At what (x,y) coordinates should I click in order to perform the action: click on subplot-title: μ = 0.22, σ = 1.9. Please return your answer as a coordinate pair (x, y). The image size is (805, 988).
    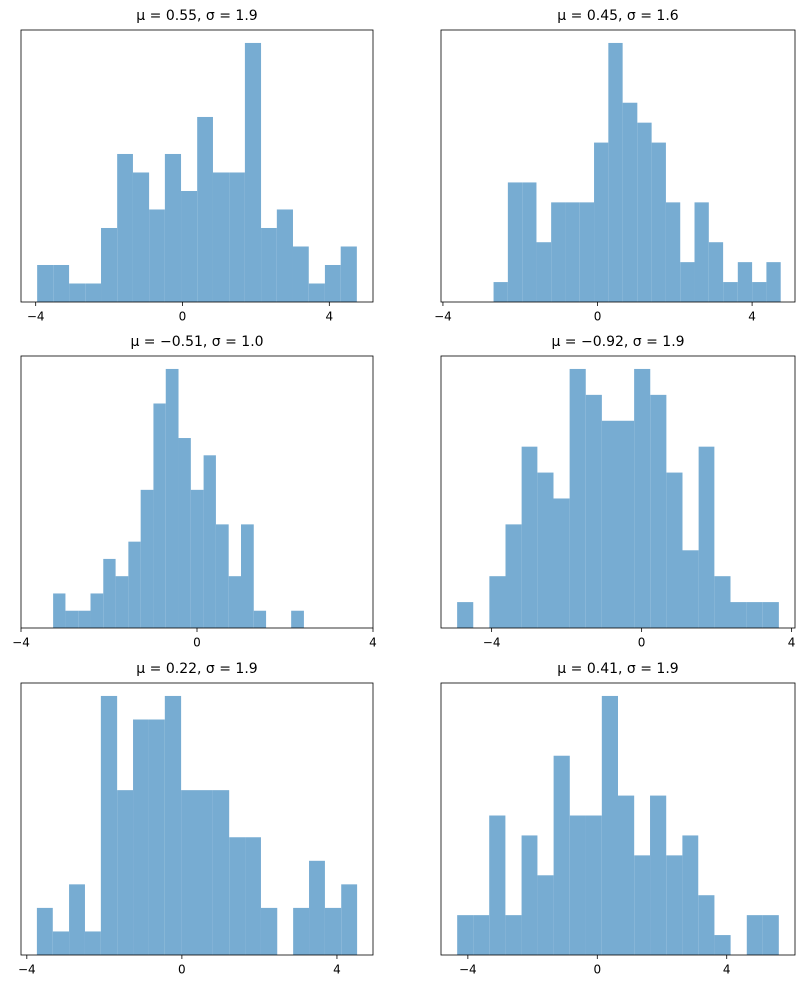
    Looking at the image, I should click on (196, 669).